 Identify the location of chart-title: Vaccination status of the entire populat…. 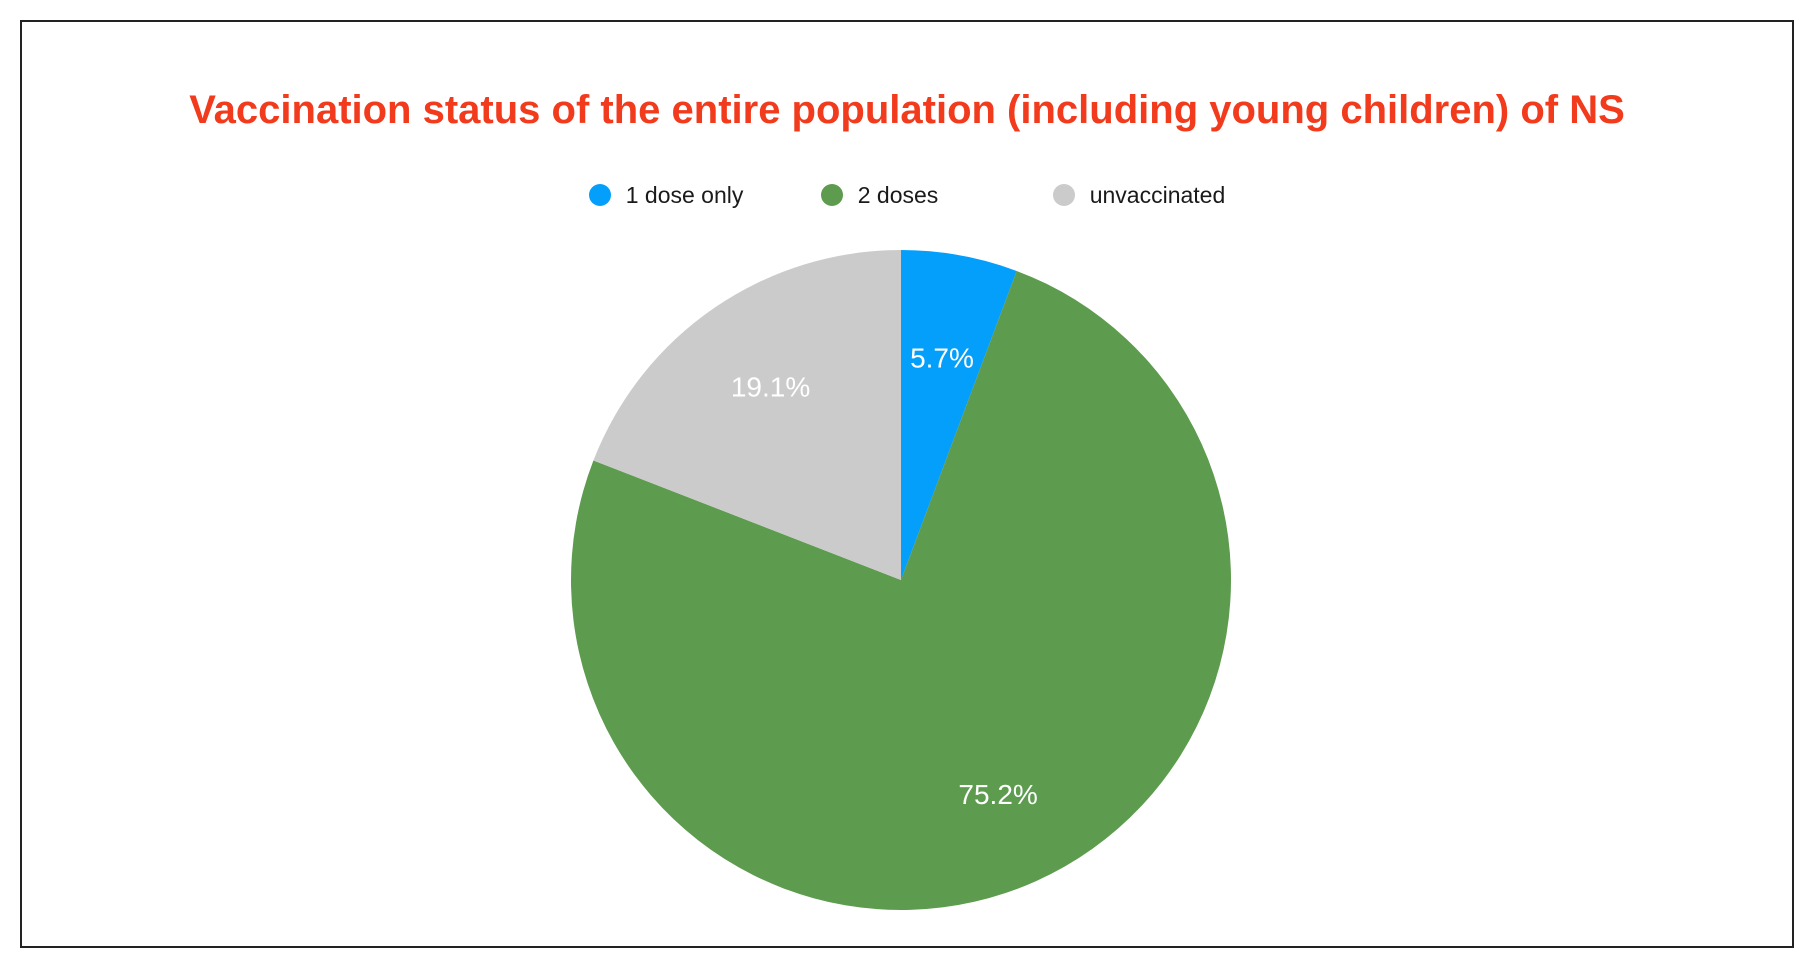
(907, 110).